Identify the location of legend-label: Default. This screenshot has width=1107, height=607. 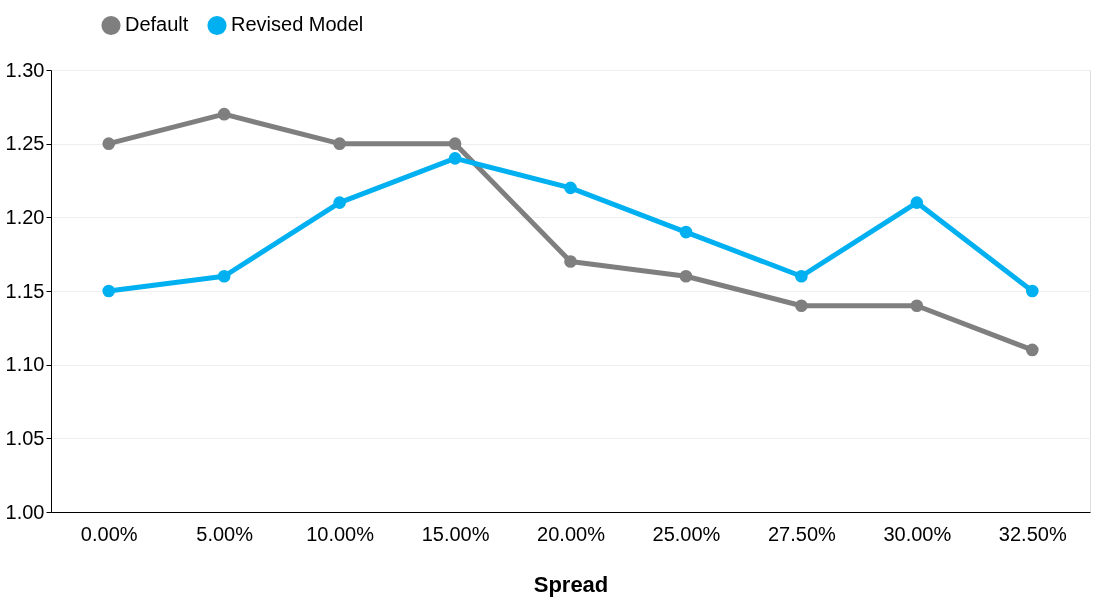
(157, 24).